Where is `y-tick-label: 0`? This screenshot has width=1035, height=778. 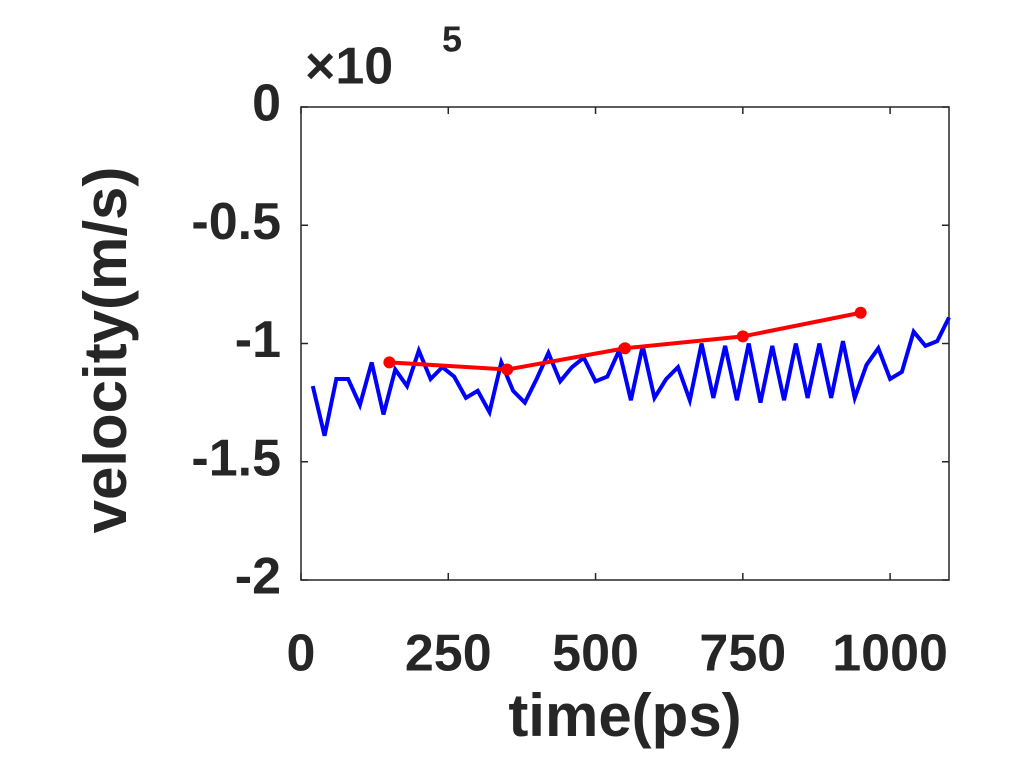
y-tick-label: 0 is located at coordinates (266, 104).